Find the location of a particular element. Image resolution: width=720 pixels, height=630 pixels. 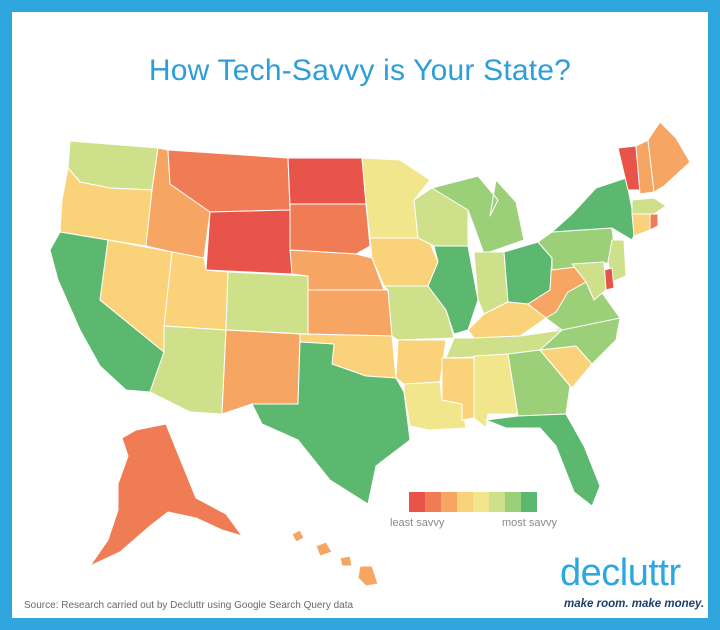

legend-color-scale is located at coordinates (473, 502).